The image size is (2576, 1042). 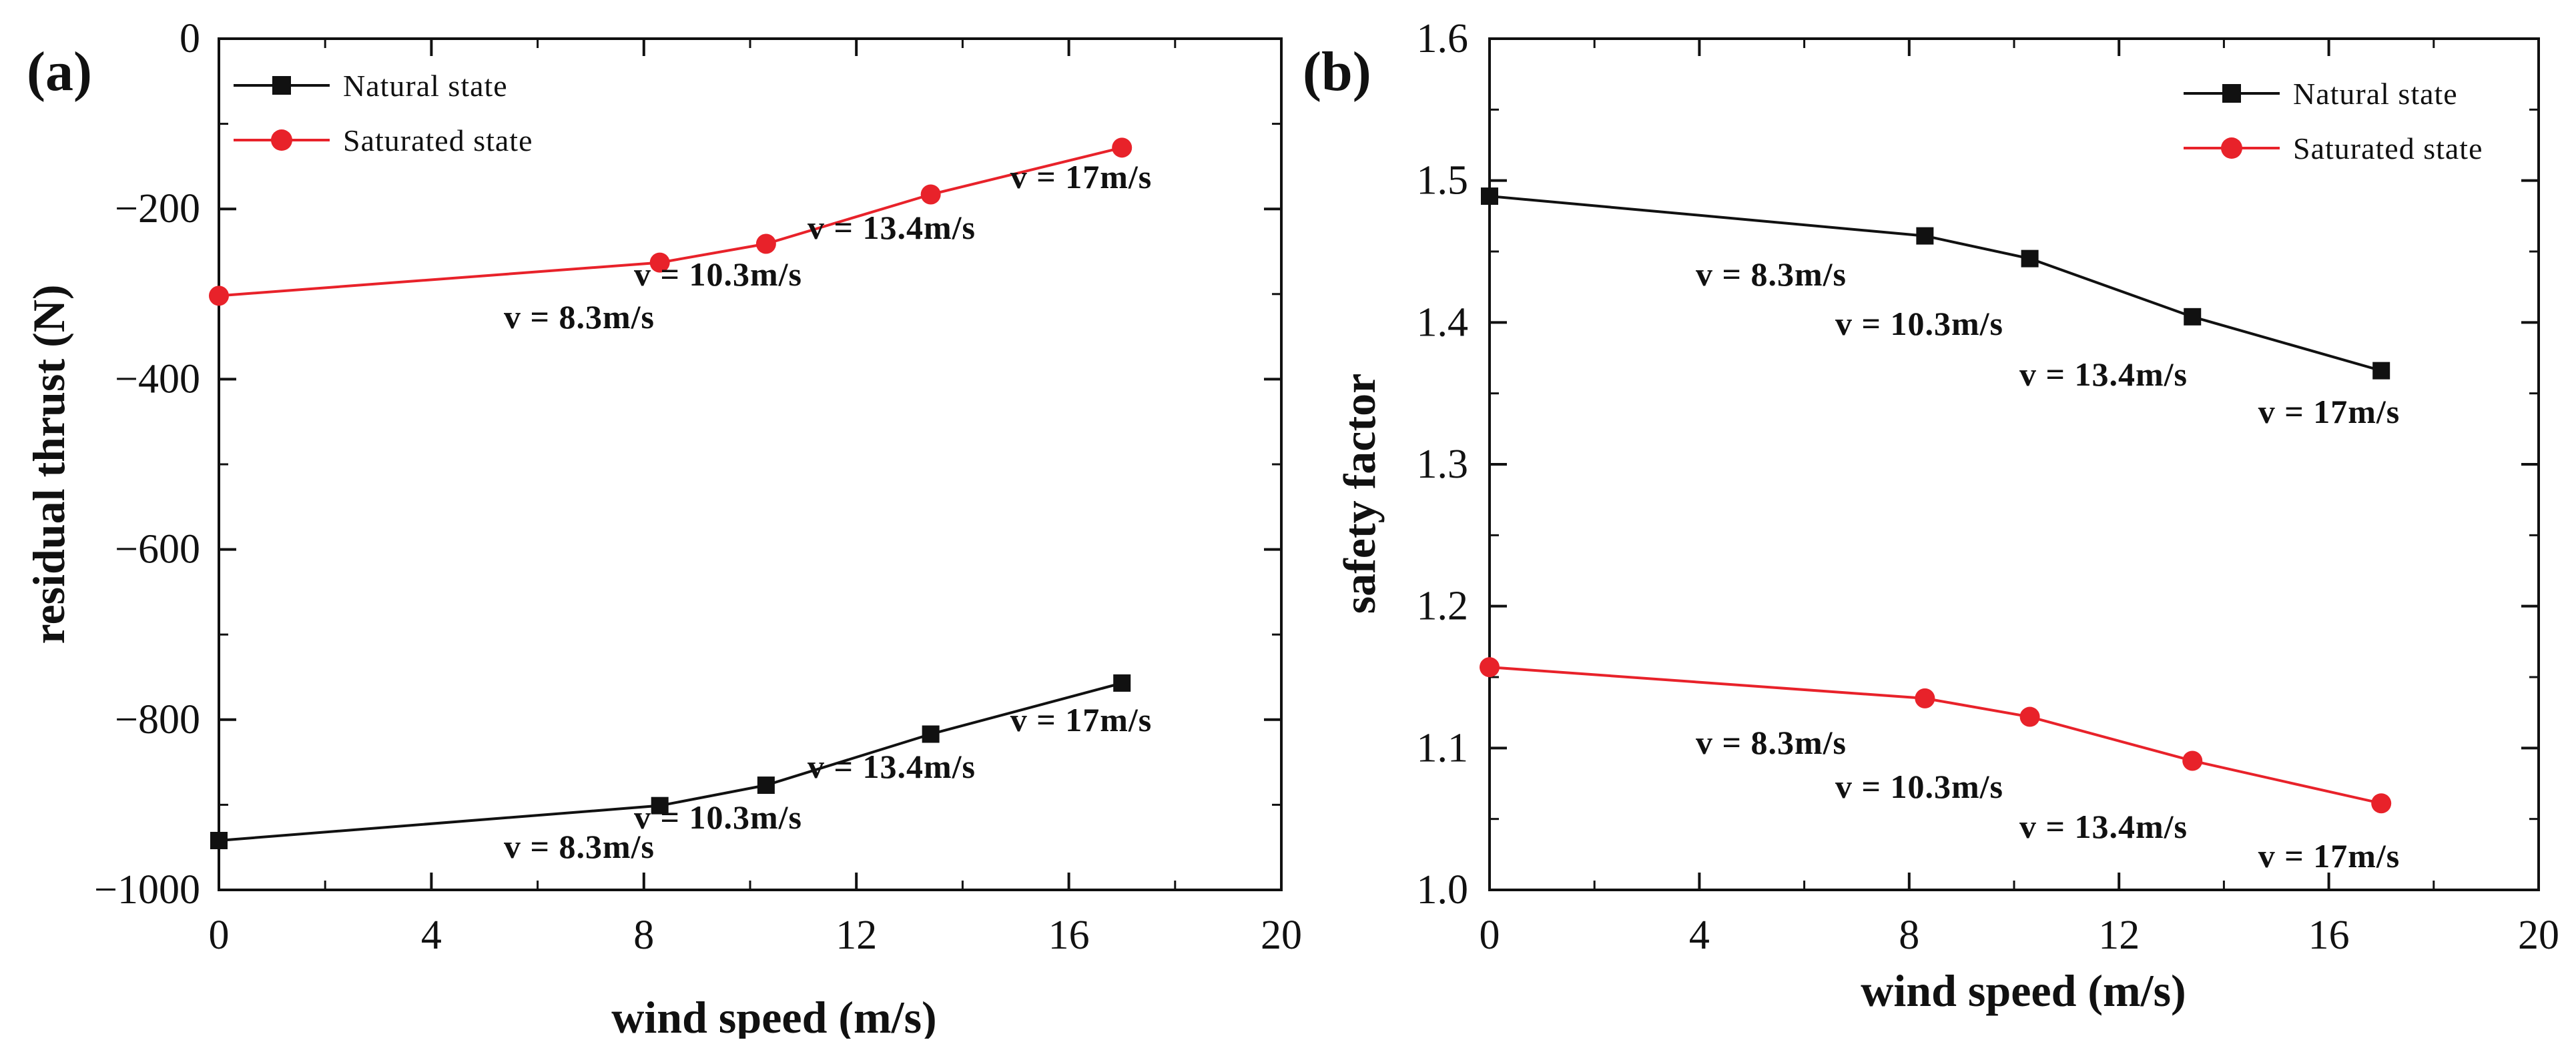 What do you see at coordinates (147, 890) in the screenshot?
I see `y-tick-label: −1000` at bounding box center [147, 890].